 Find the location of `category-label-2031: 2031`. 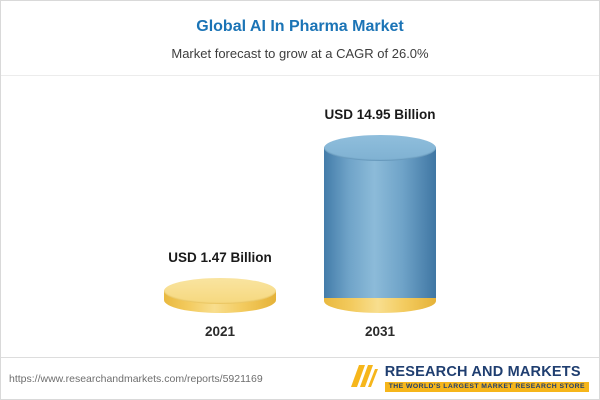

category-label-2031: 2031 is located at coordinates (380, 331).